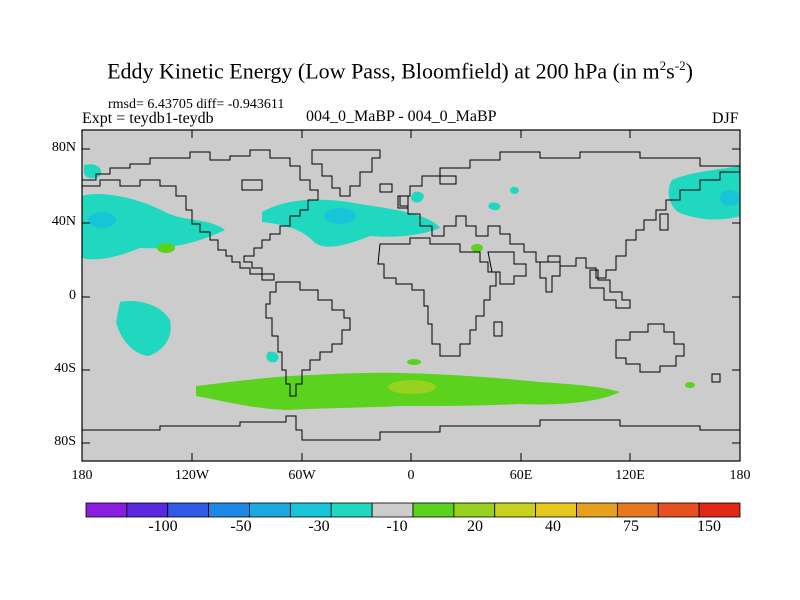 The image size is (800, 600). I want to click on patch-arctic-west, so click(93, 171).